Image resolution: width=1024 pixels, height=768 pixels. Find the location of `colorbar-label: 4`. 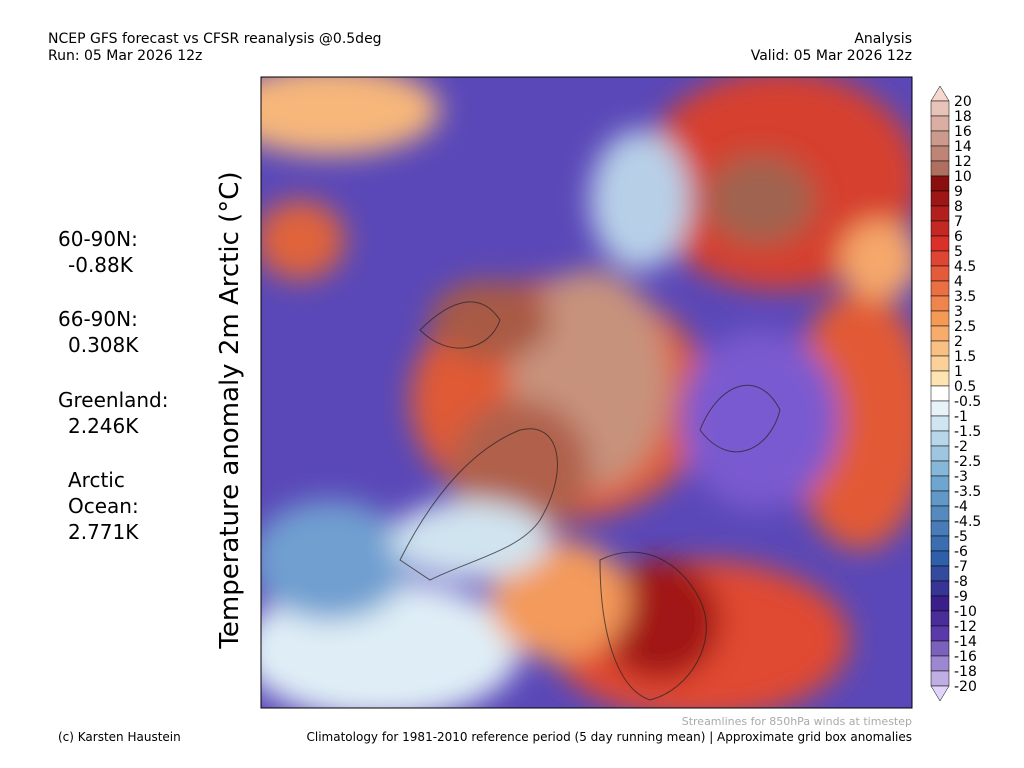

colorbar-label: 4 is located at coordinates (958, 282).